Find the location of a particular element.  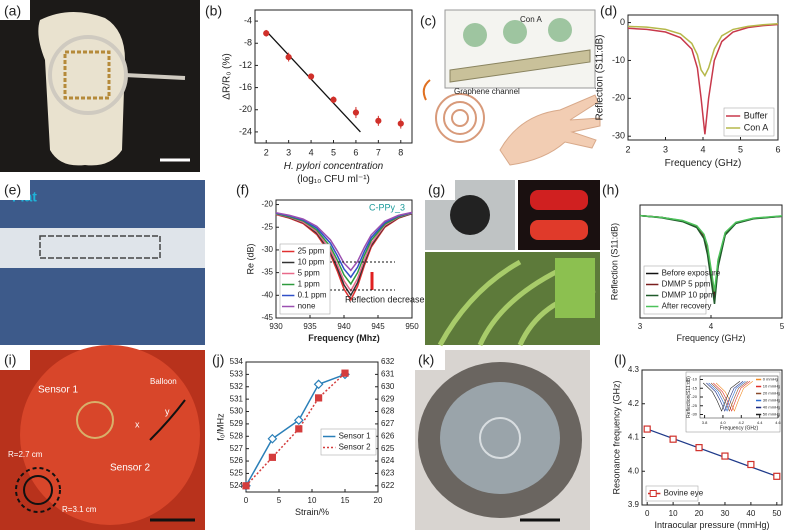

legend-label: Before exposure is located at coordinates (691, 273).